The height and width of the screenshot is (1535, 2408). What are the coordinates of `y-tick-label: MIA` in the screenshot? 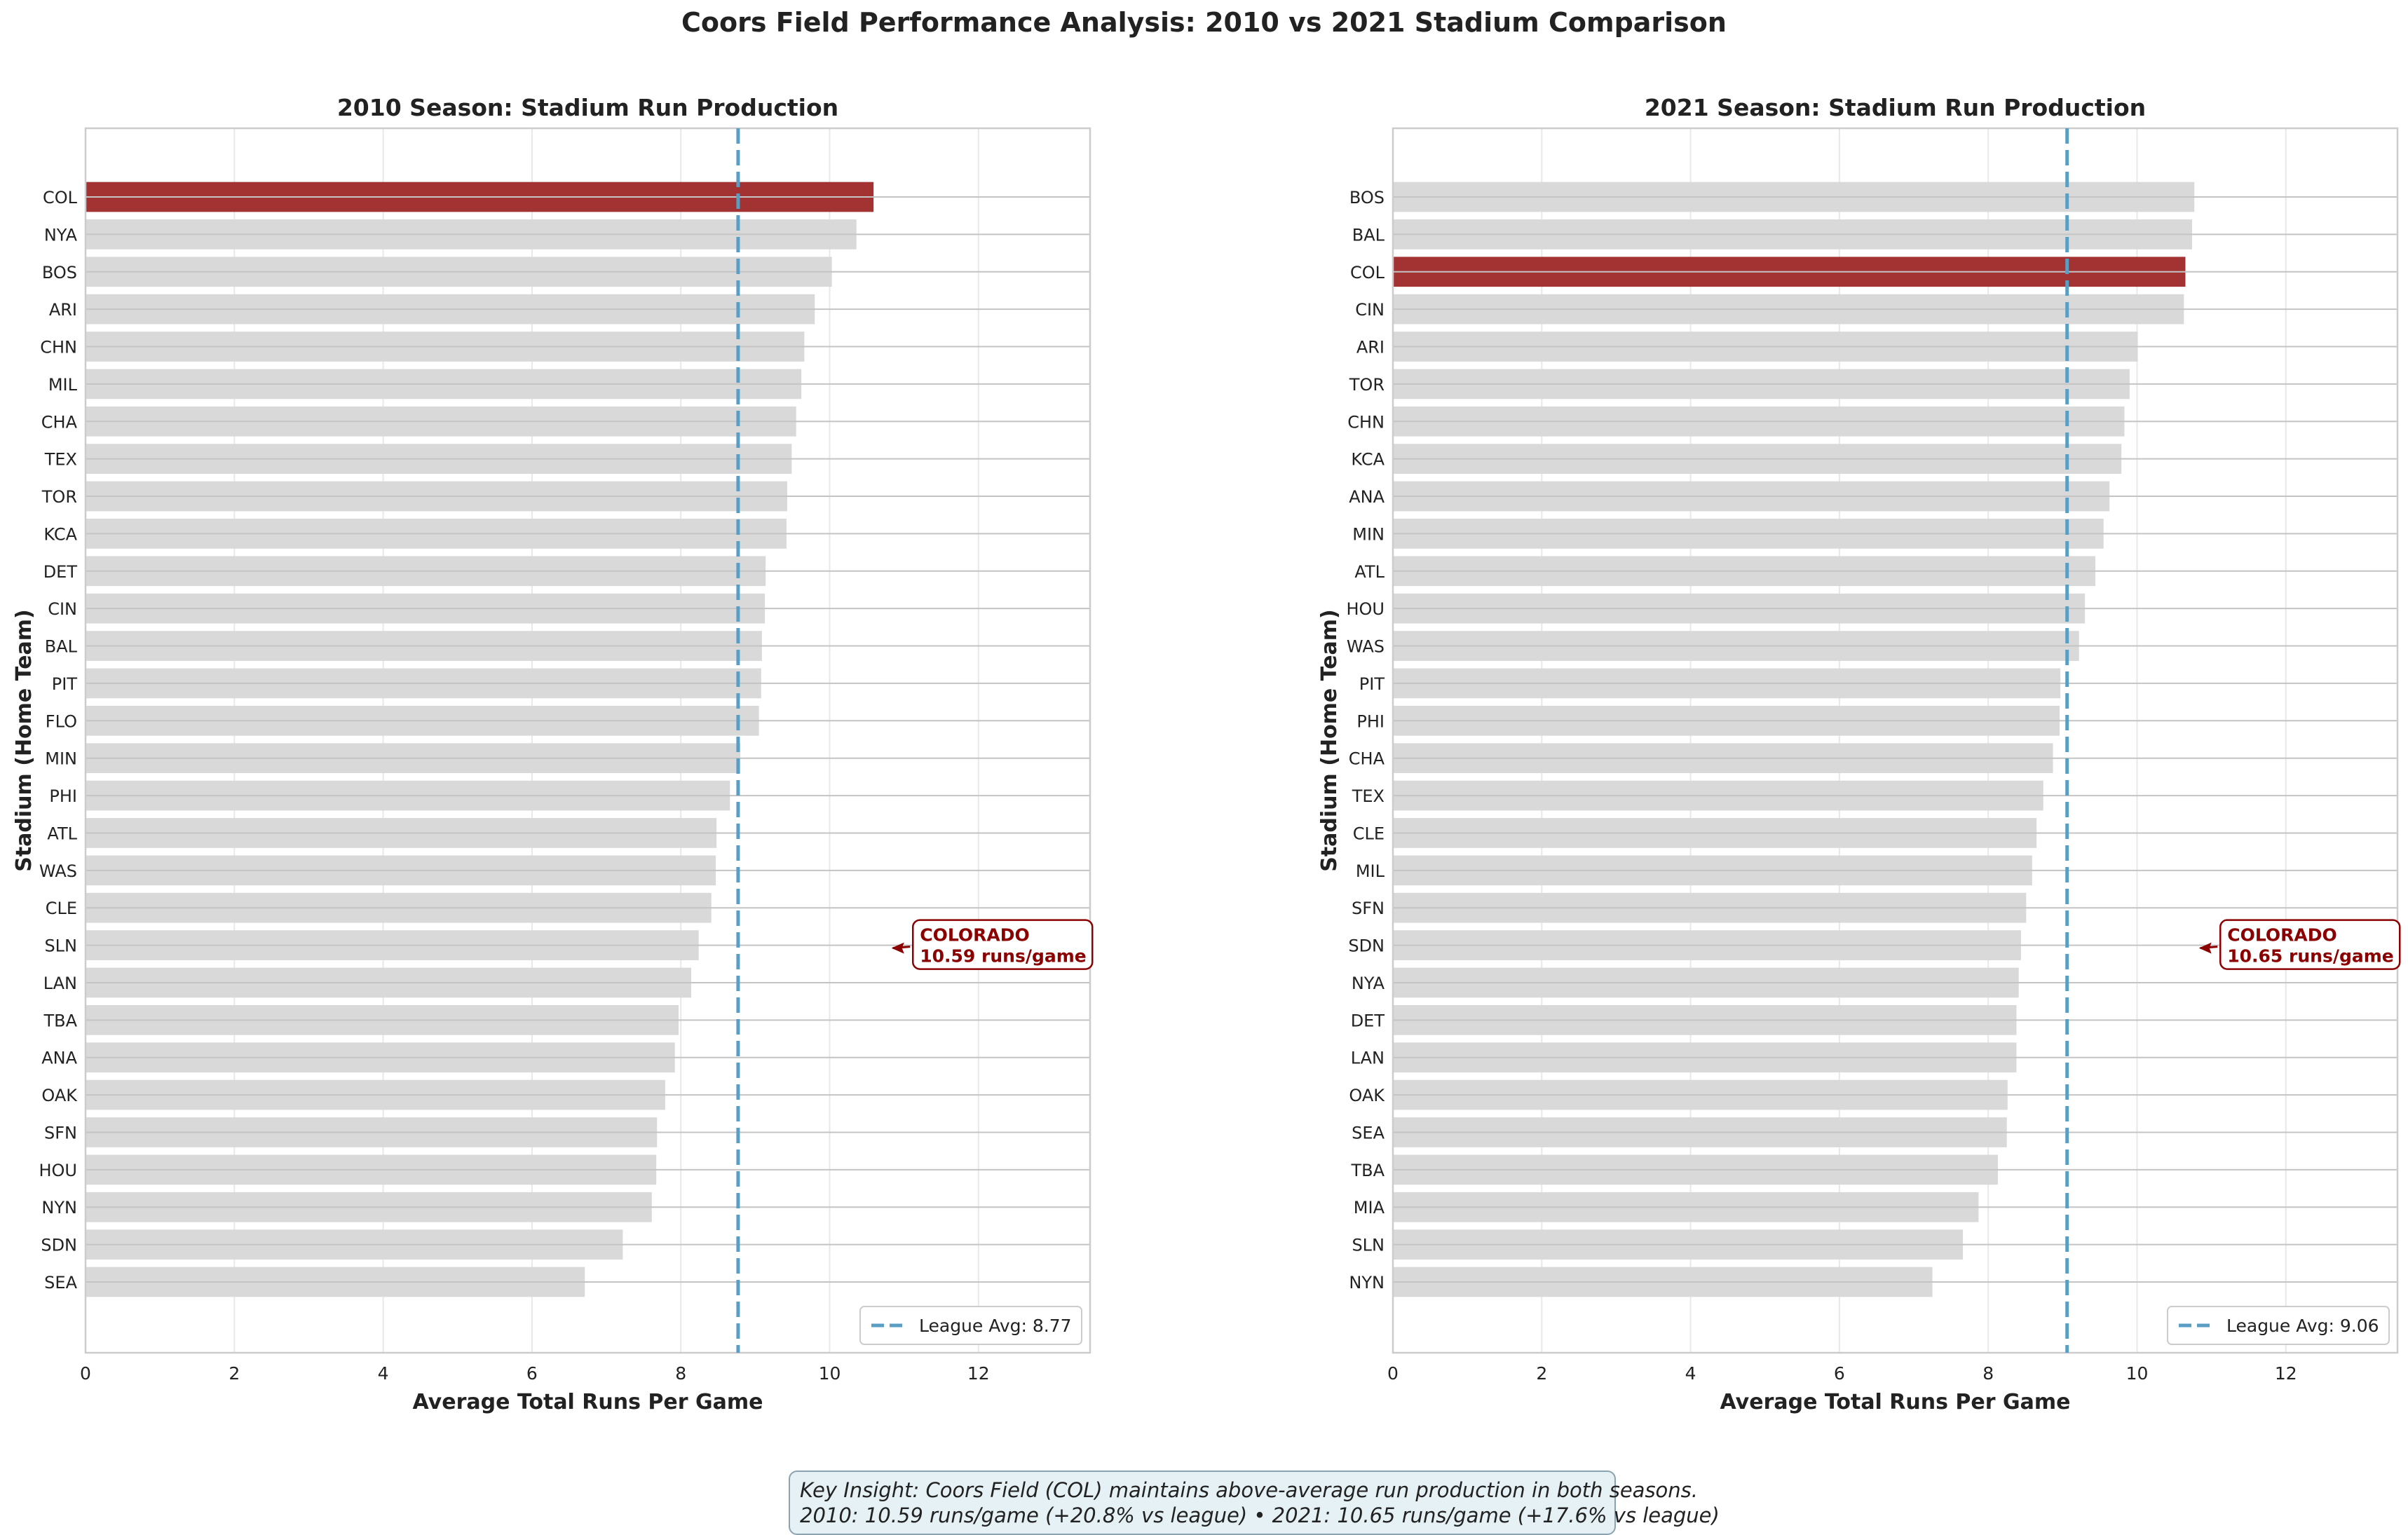 It's located at (1369, 1207).